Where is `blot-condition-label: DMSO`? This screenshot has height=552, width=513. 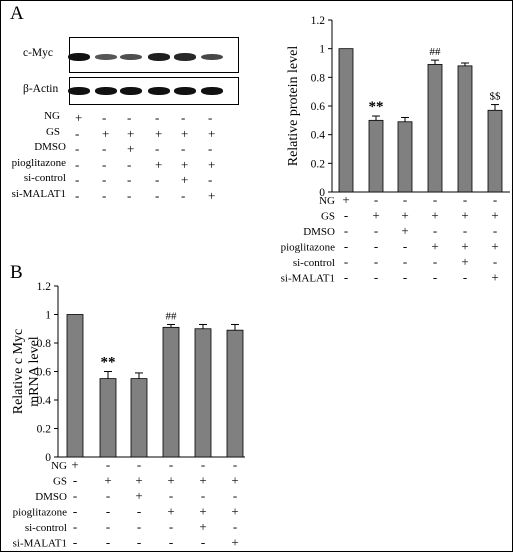
blot-condition-label: DMSO is located at coordinates (50, 147).